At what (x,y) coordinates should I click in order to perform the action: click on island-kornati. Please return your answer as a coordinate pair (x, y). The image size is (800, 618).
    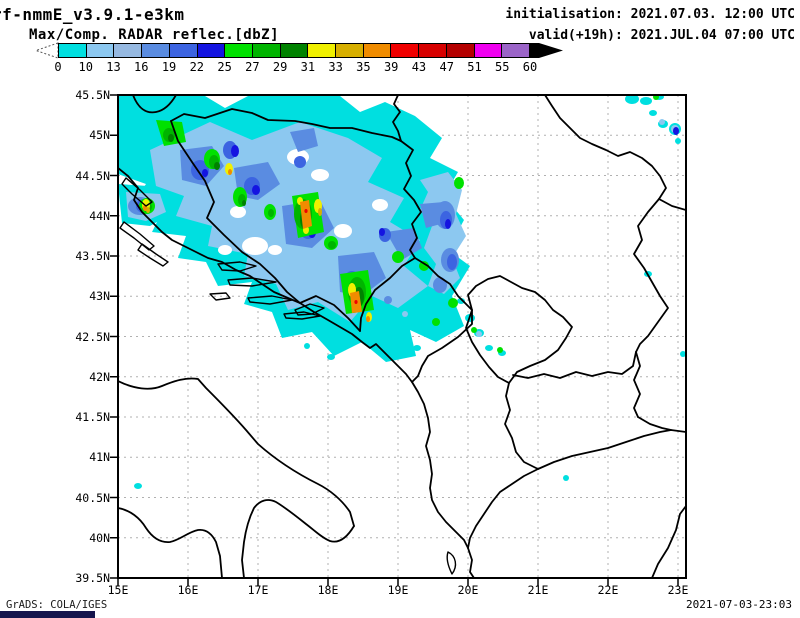
    Looking at the image, I should click on (153, 255).